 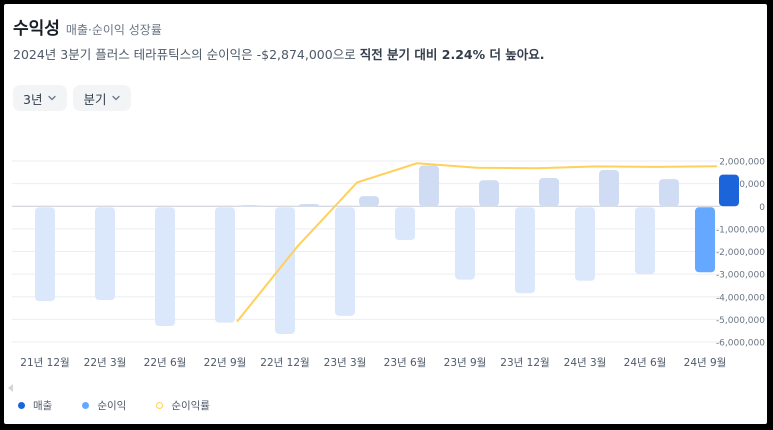 What do you see at coordinates (190, 406) in the screenshot?
I see `legend-label: 순이익률` at bounding box center [190, 406].